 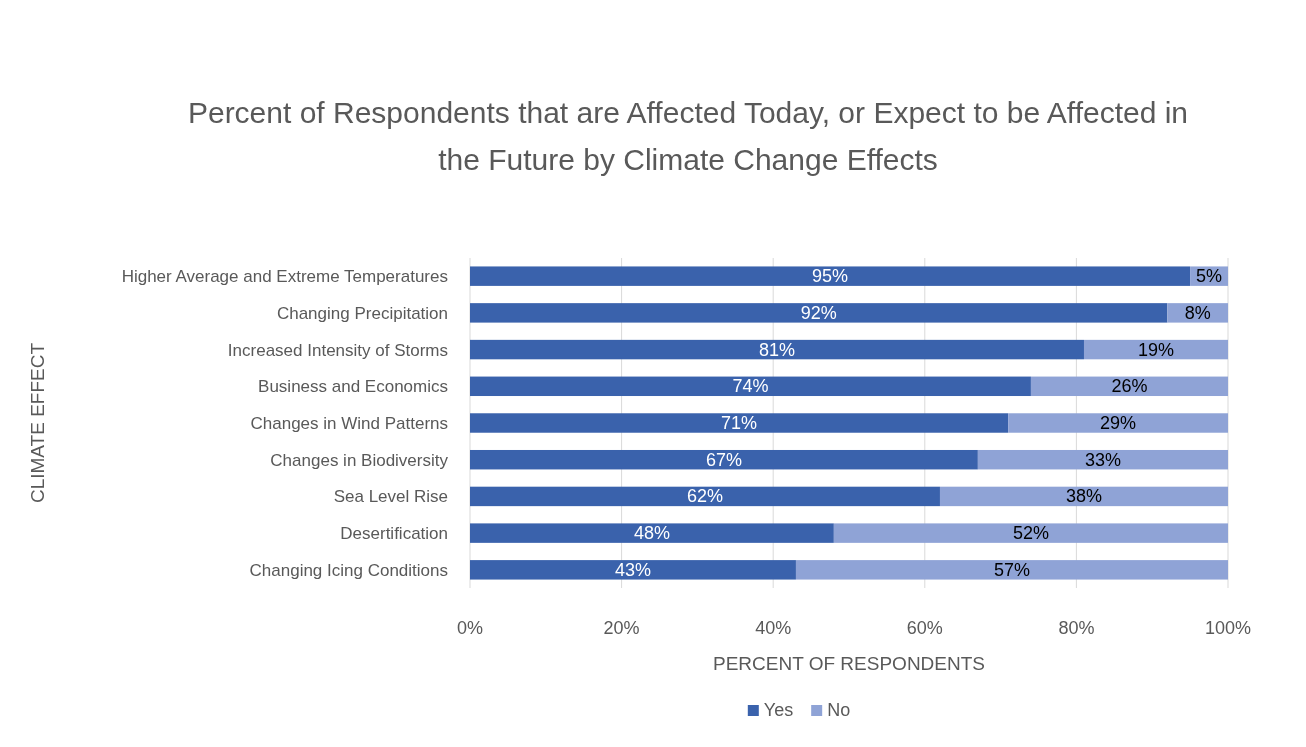 What do you see at coordinates (1228, 628) in the screenshot?
I see `x-tick-label: 100%` at bounding box center [1228, 628].